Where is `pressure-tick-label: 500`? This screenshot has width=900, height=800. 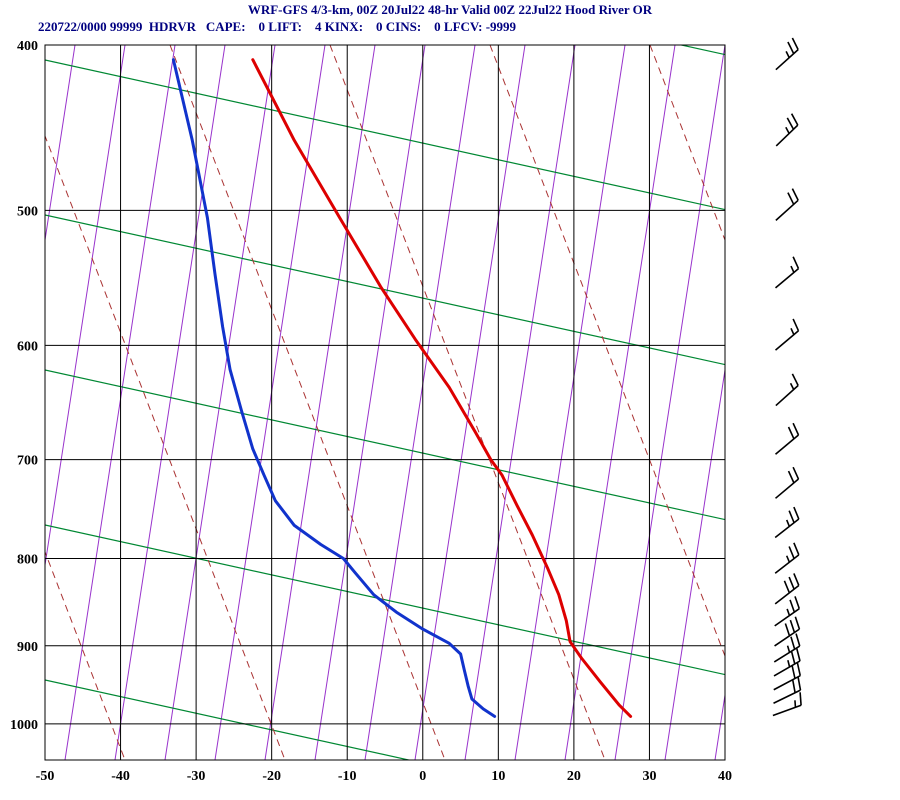 pressure-tick-label: 500 is located at coordinates (27, 211).